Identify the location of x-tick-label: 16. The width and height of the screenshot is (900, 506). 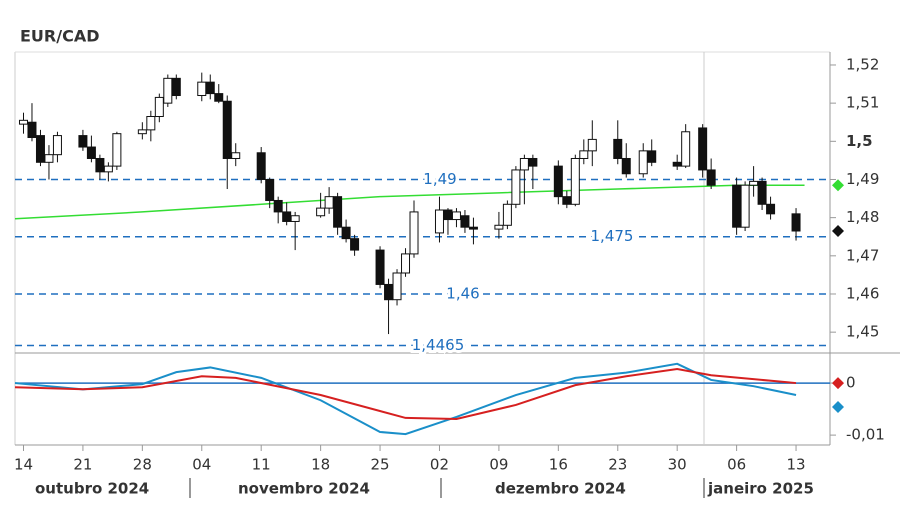
(558, 465).